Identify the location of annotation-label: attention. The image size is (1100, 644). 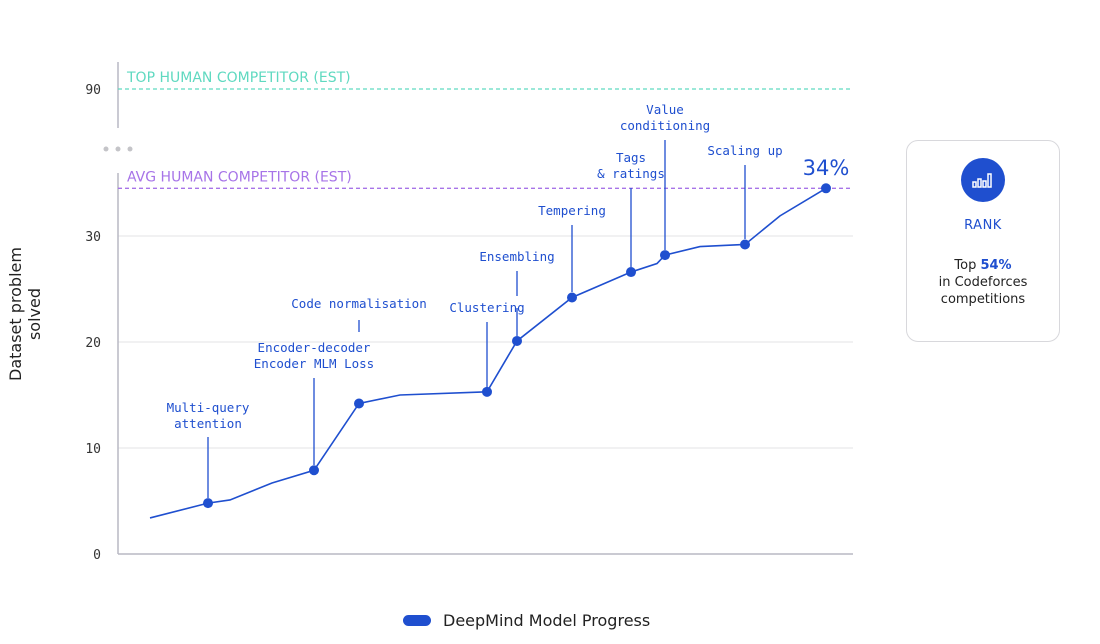
(208, 423).